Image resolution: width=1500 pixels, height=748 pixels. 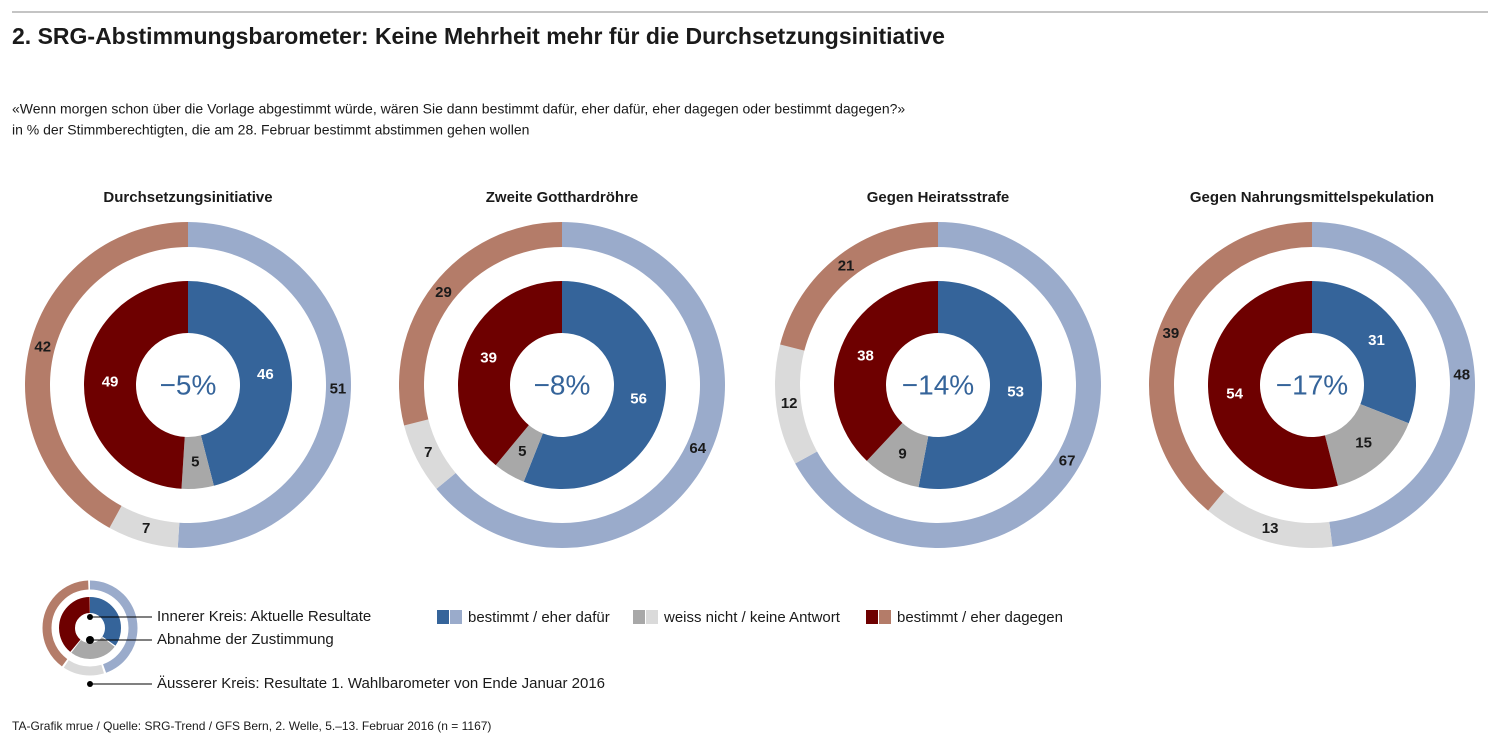 I want to click on legend-label: bestimmt / eher dafür, so click(x=539, y=617).